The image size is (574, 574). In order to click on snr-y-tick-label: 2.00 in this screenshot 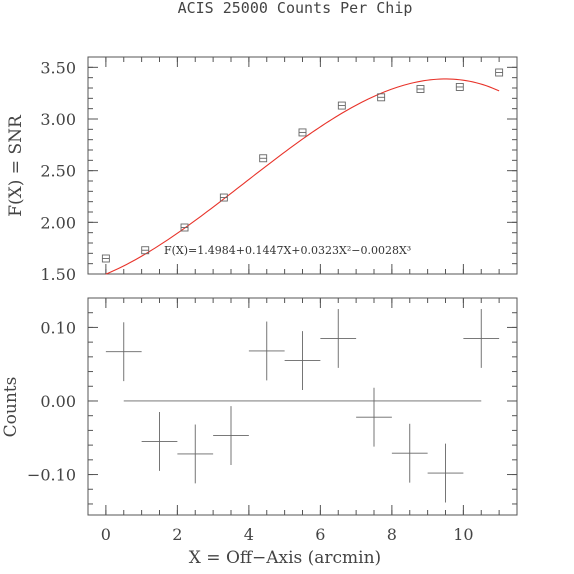, I will do `click(58, 222)`.